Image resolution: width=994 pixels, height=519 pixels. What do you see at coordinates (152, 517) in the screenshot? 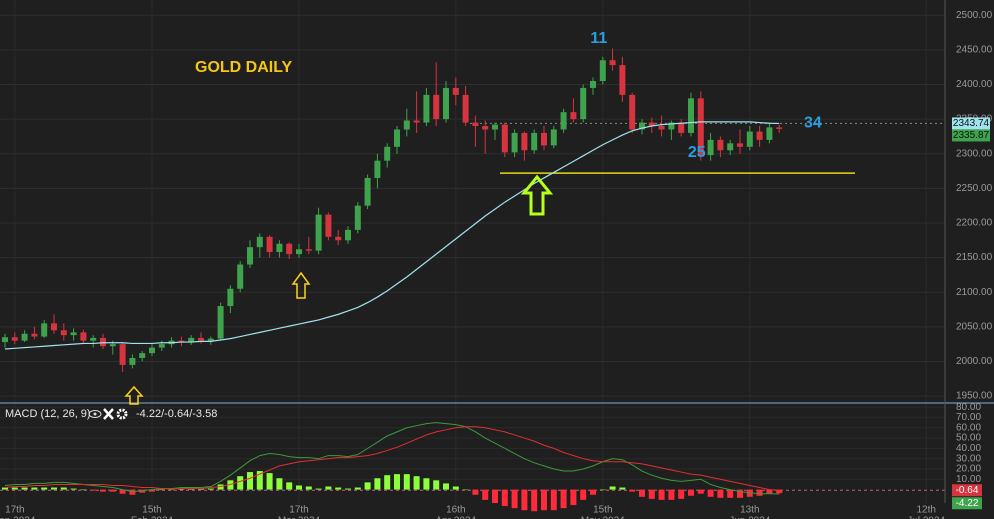
I see `x-tick-label: Feb 2024` at bounding box center [152, 517].